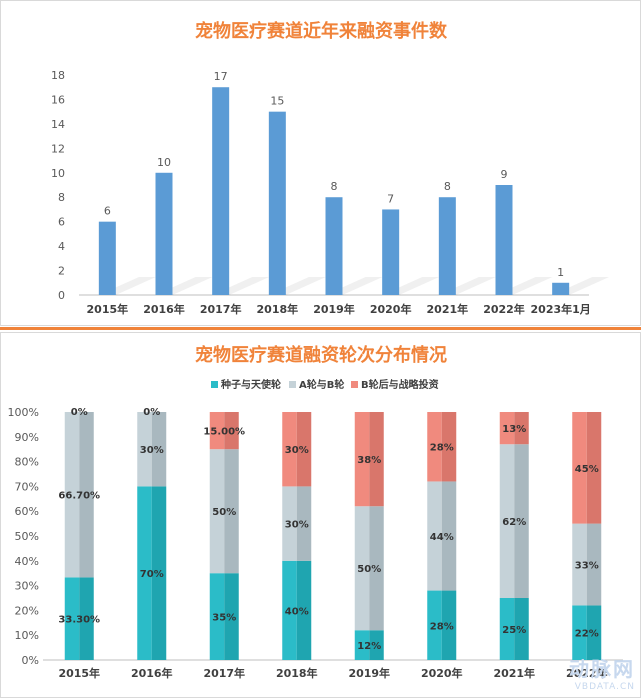  Describe the element at coordinates (321, 31) in the screenshot. I see `chart-title: 宠物医疗赛道近年来融资事件数` at that location.